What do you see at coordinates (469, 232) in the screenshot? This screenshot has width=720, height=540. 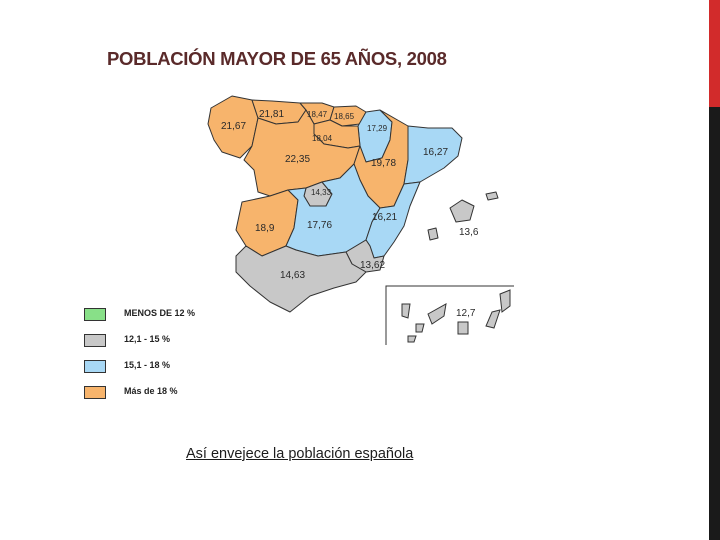 I see `label-islas-baleares: 13,6` at bounding box center [469, 232].